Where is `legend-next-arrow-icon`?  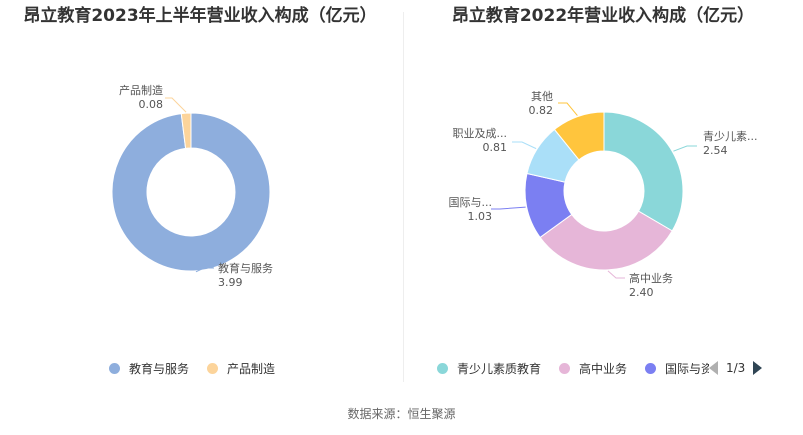
legend-next-arrow-icon is located at coordinates (758, 368).